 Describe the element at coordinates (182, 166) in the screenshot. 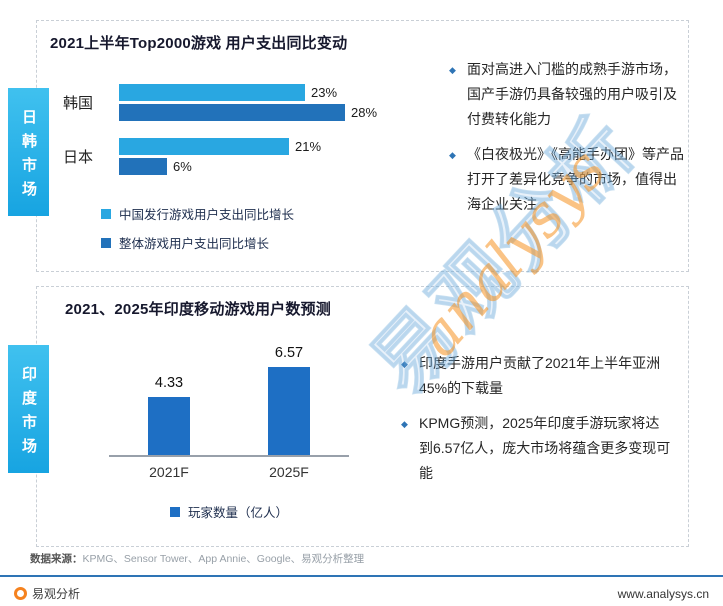

I see `bar-value-label: 6%` at that location.